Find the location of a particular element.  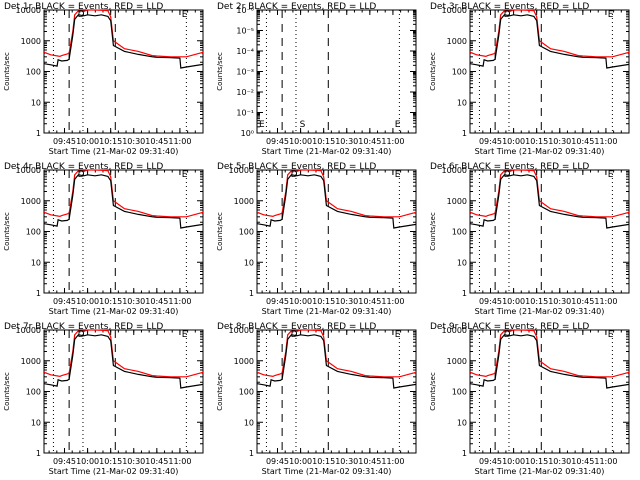

det-7r-title: Det 7r BLACK = Events, RED = LLD is located at coordinates (83, 327).